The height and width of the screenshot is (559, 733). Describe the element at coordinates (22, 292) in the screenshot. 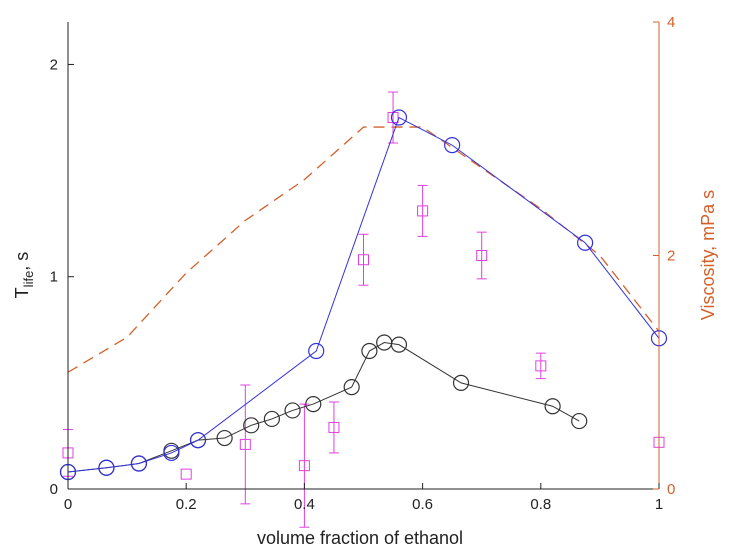

I see `y-axis-label-main: T` at that location.